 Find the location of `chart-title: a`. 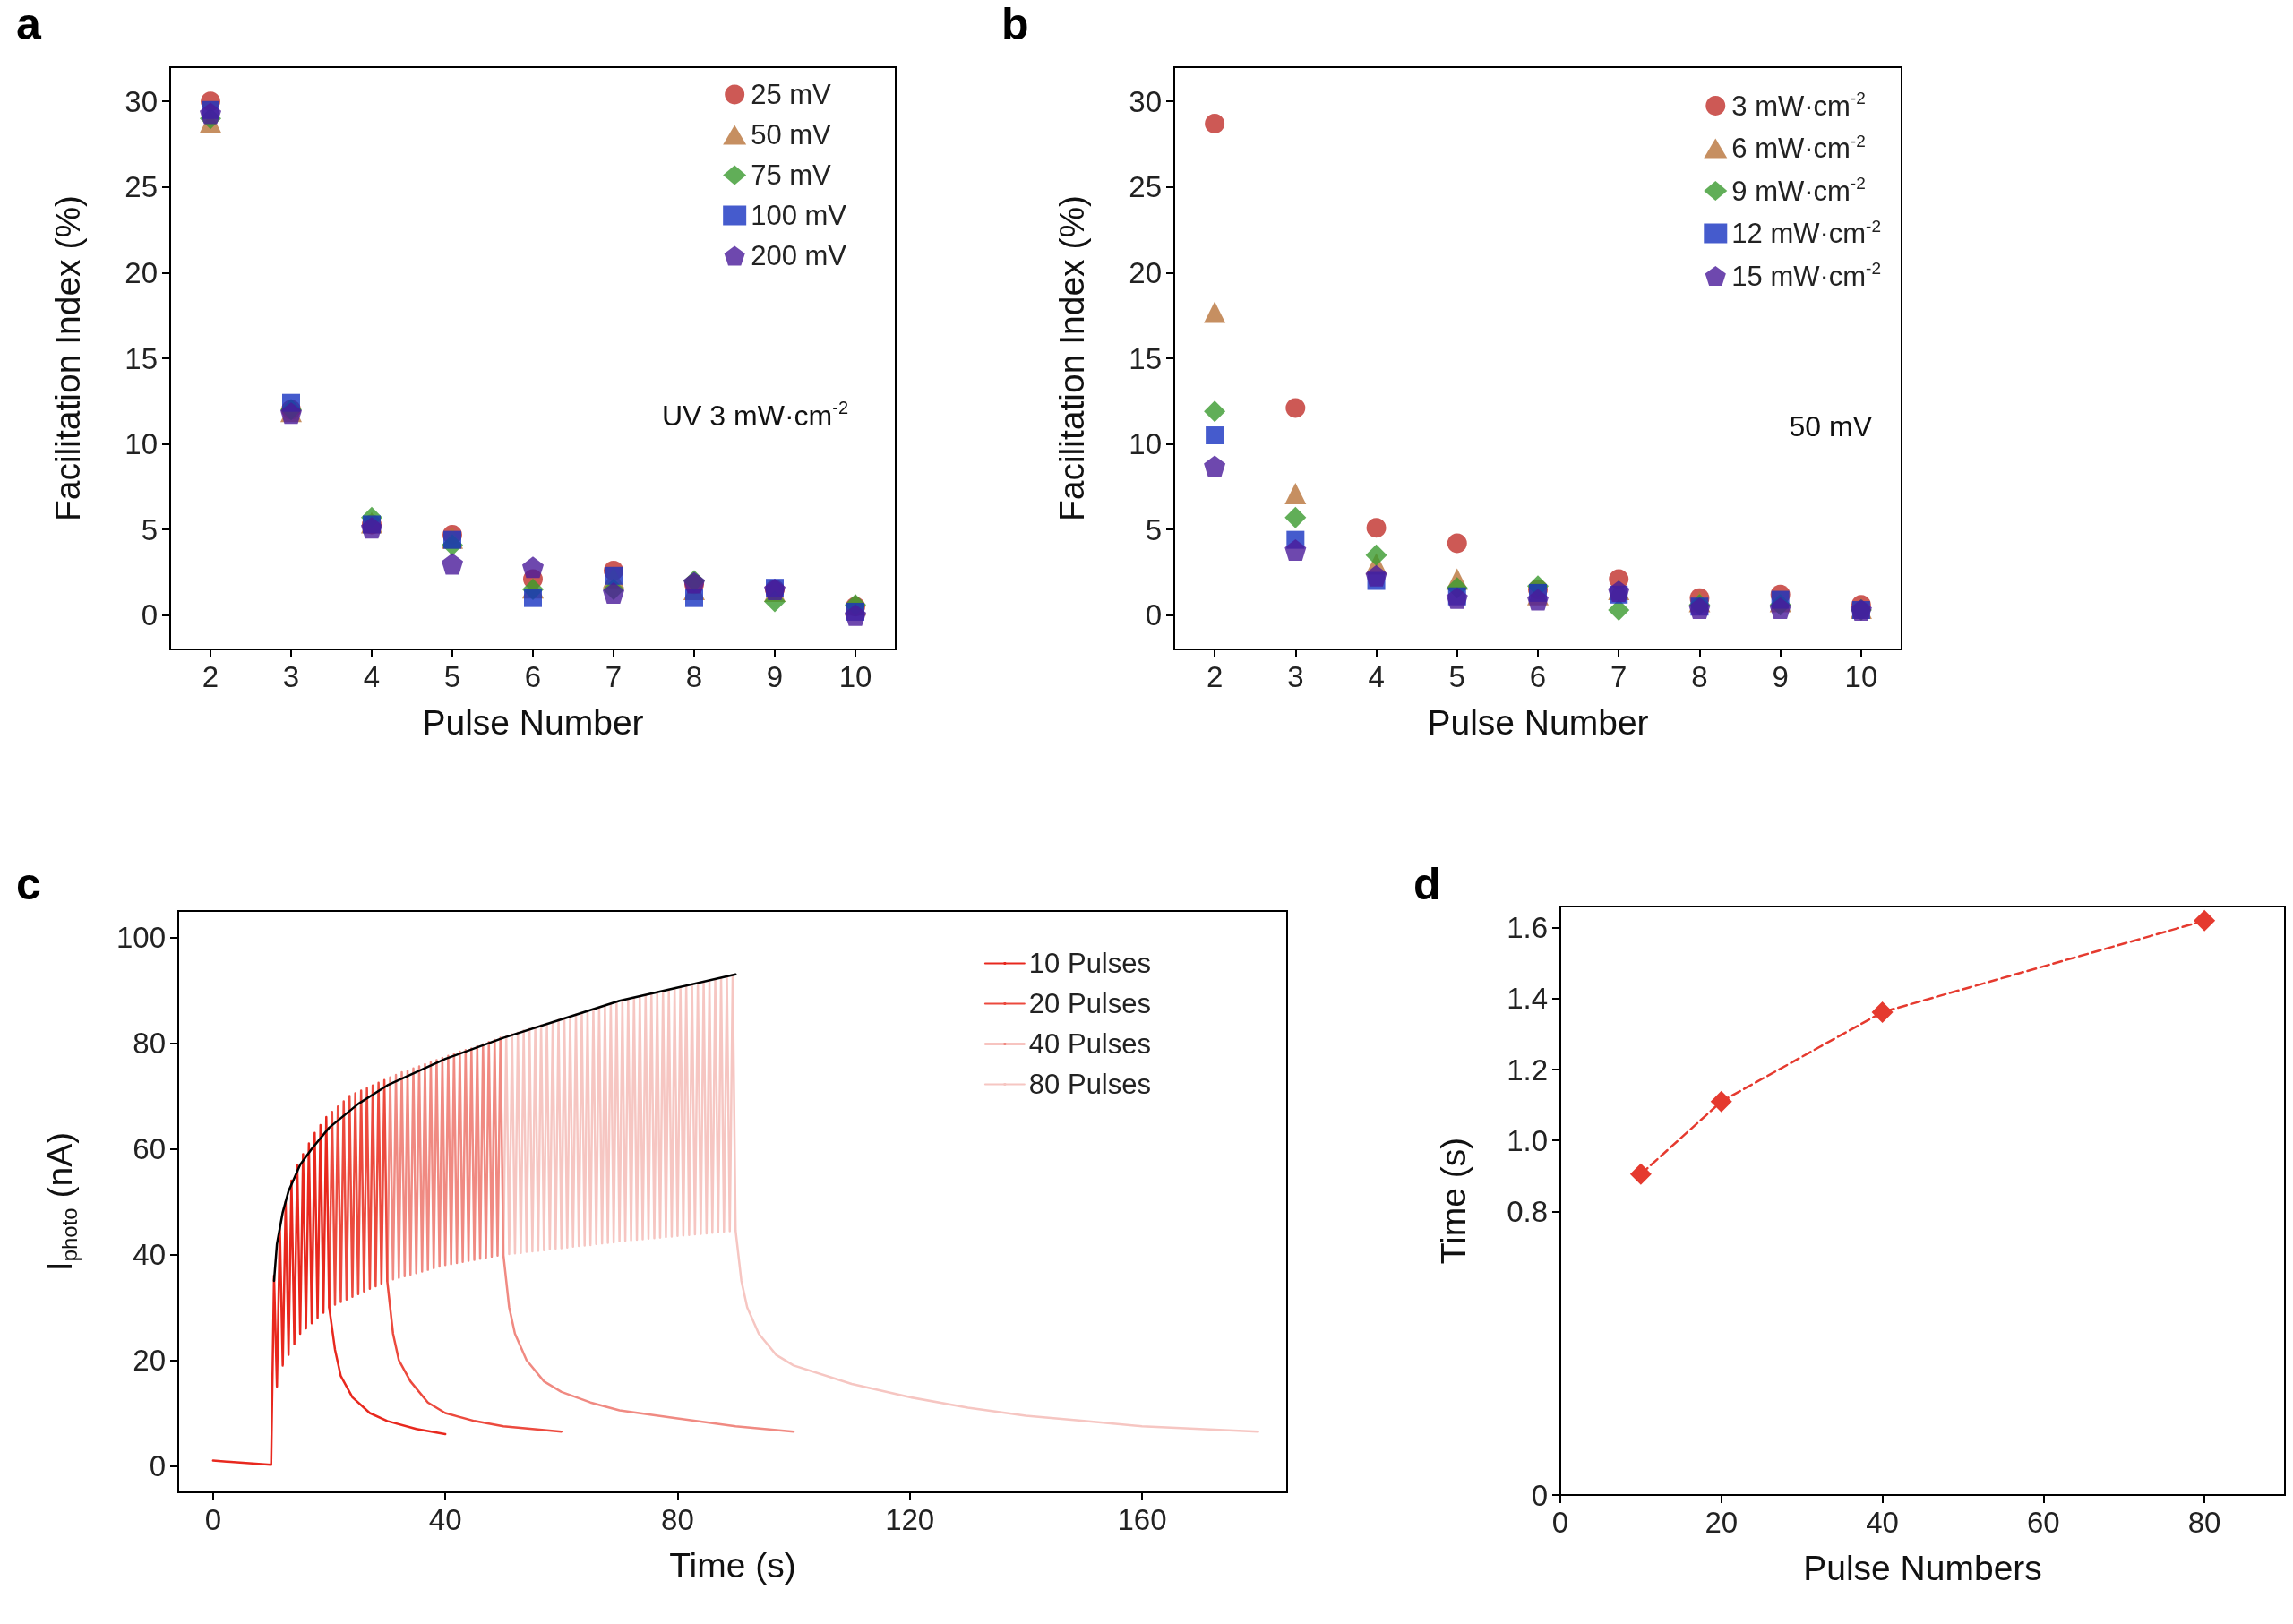

chart-title: a is located at coordinates (29, 24).